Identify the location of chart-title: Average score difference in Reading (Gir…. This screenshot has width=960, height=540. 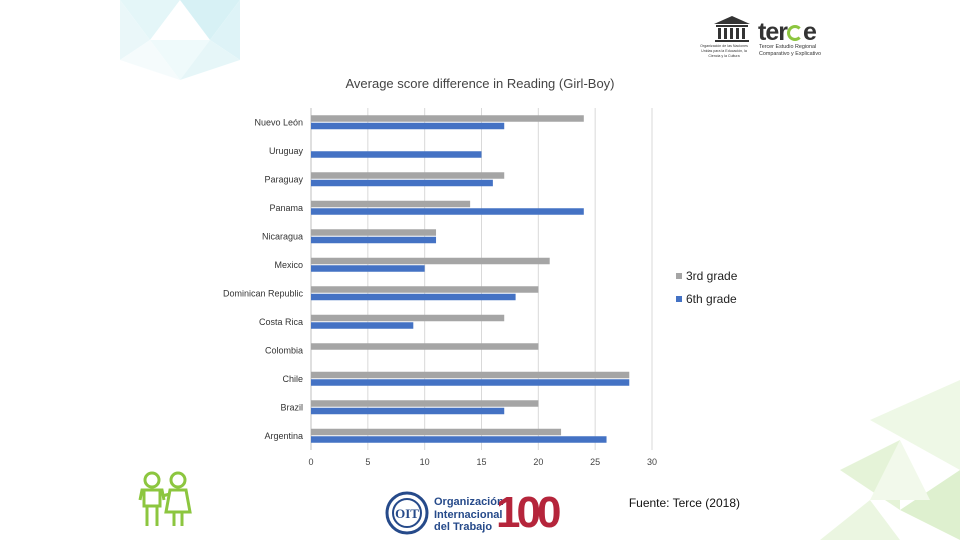
(480, 83).